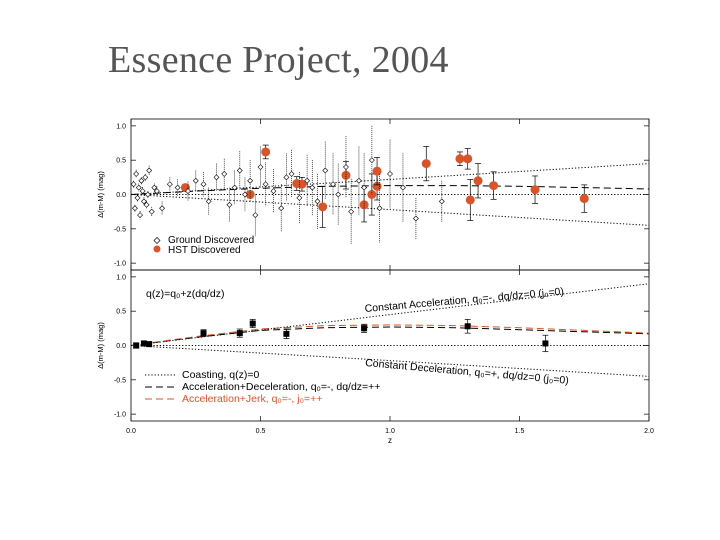  Describe the element at coordinates (261, 431) in the screenshot. I see `x-tick-label: 0.5` at that location.